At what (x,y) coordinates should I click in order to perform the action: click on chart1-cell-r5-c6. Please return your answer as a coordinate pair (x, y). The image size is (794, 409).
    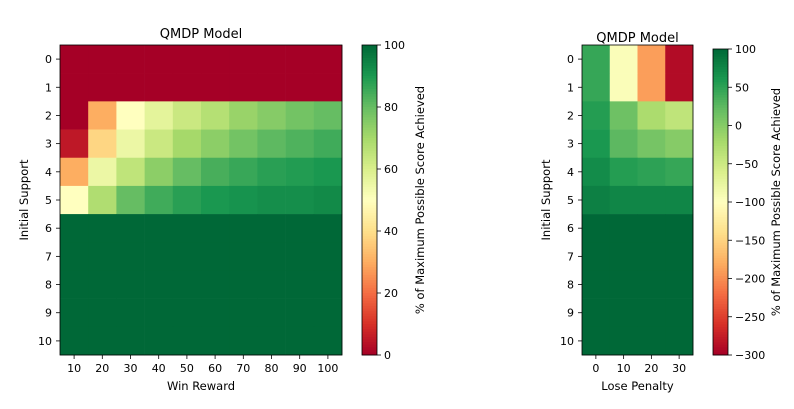
    Looking at the image, I should click on (243, 200).